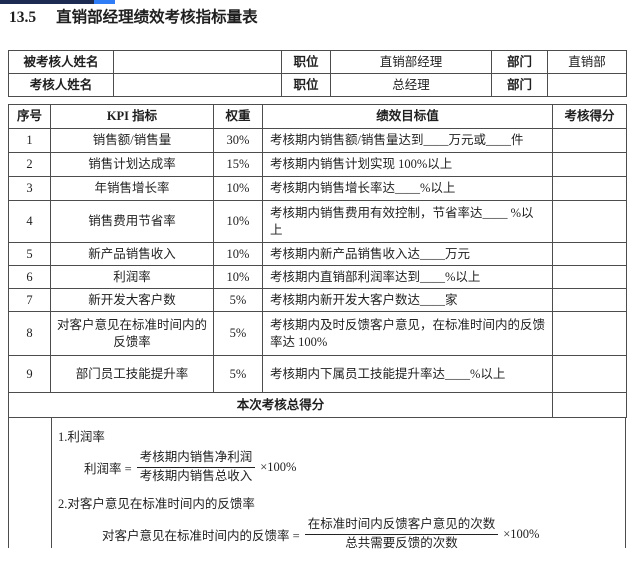  What do you see at coordinates (197, 62) in the screenshot?
I see `assessee-name-value-cell` at bounding box center [197, 62].